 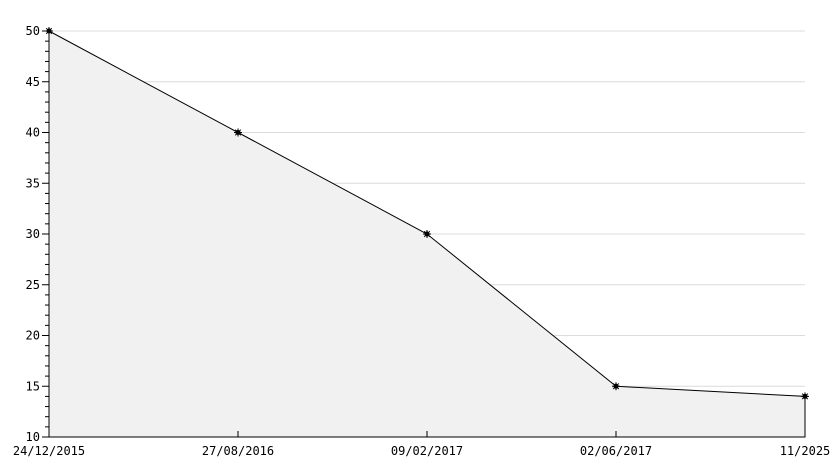 I want to click on y-axis-label: 25, so click(x=33, y=285).